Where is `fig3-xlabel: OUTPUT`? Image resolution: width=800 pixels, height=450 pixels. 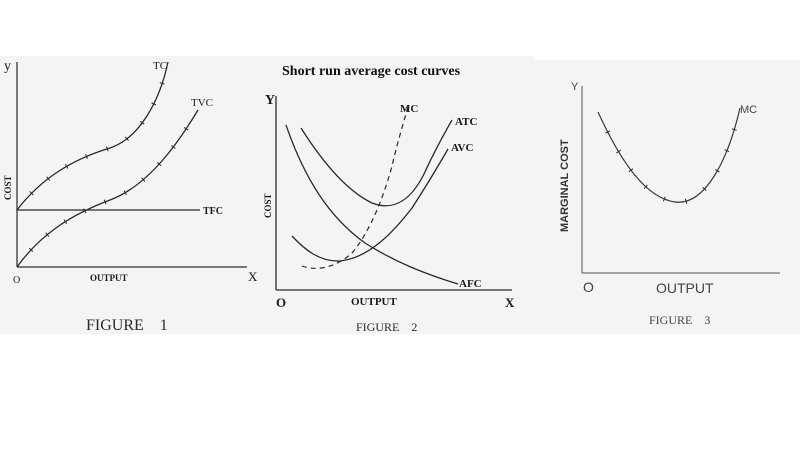 fig3-xlabel: OUTPUT is located at coordinates (685, 288).